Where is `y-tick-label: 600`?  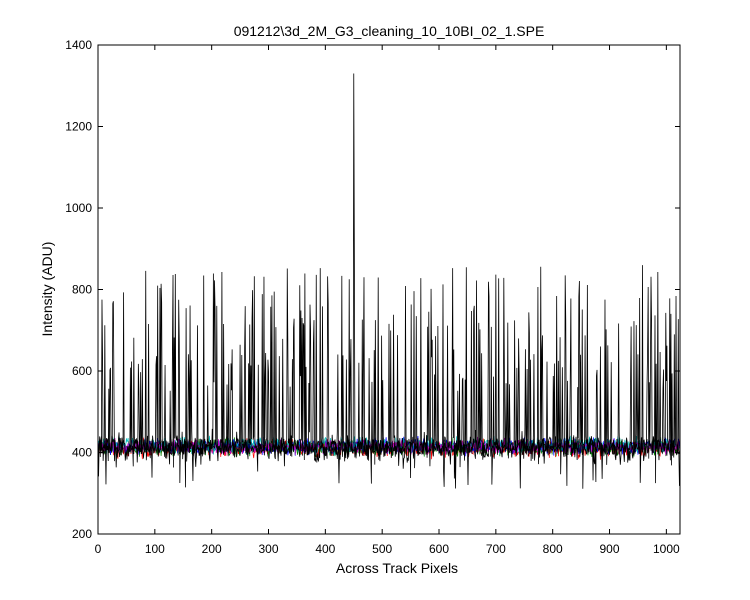
y-tick-label: 600 is located at coordinates (82, 371).